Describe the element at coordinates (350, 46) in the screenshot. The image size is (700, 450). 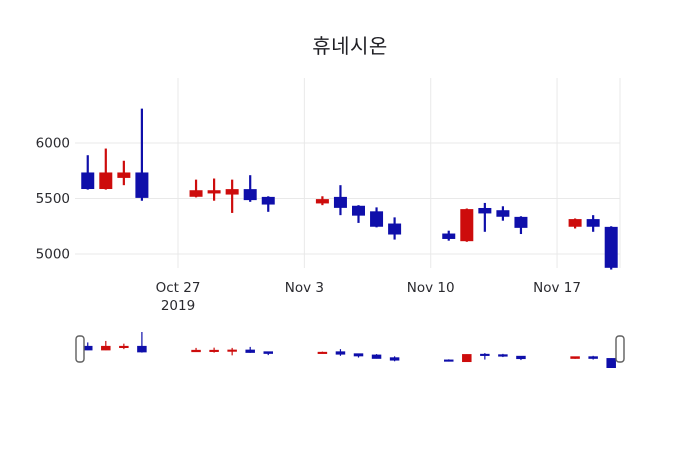
I see `chart-title: 휴네시온` at that location.